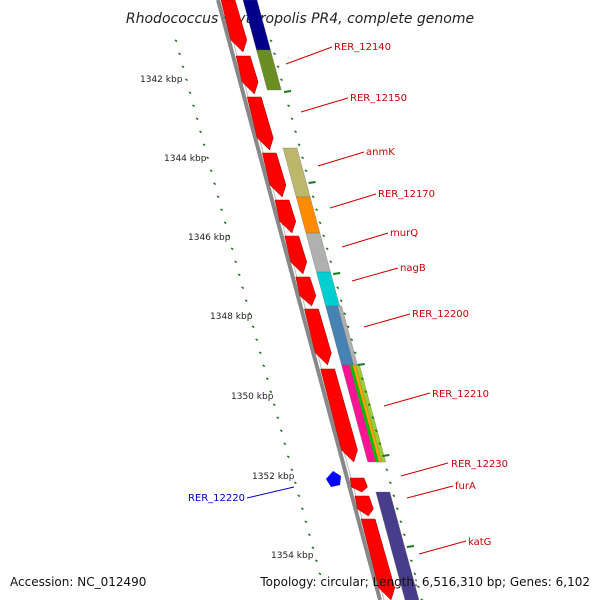 The image size is (600, 600). I want to click on kbp-label: 1348 kbp, so click(231, 317).